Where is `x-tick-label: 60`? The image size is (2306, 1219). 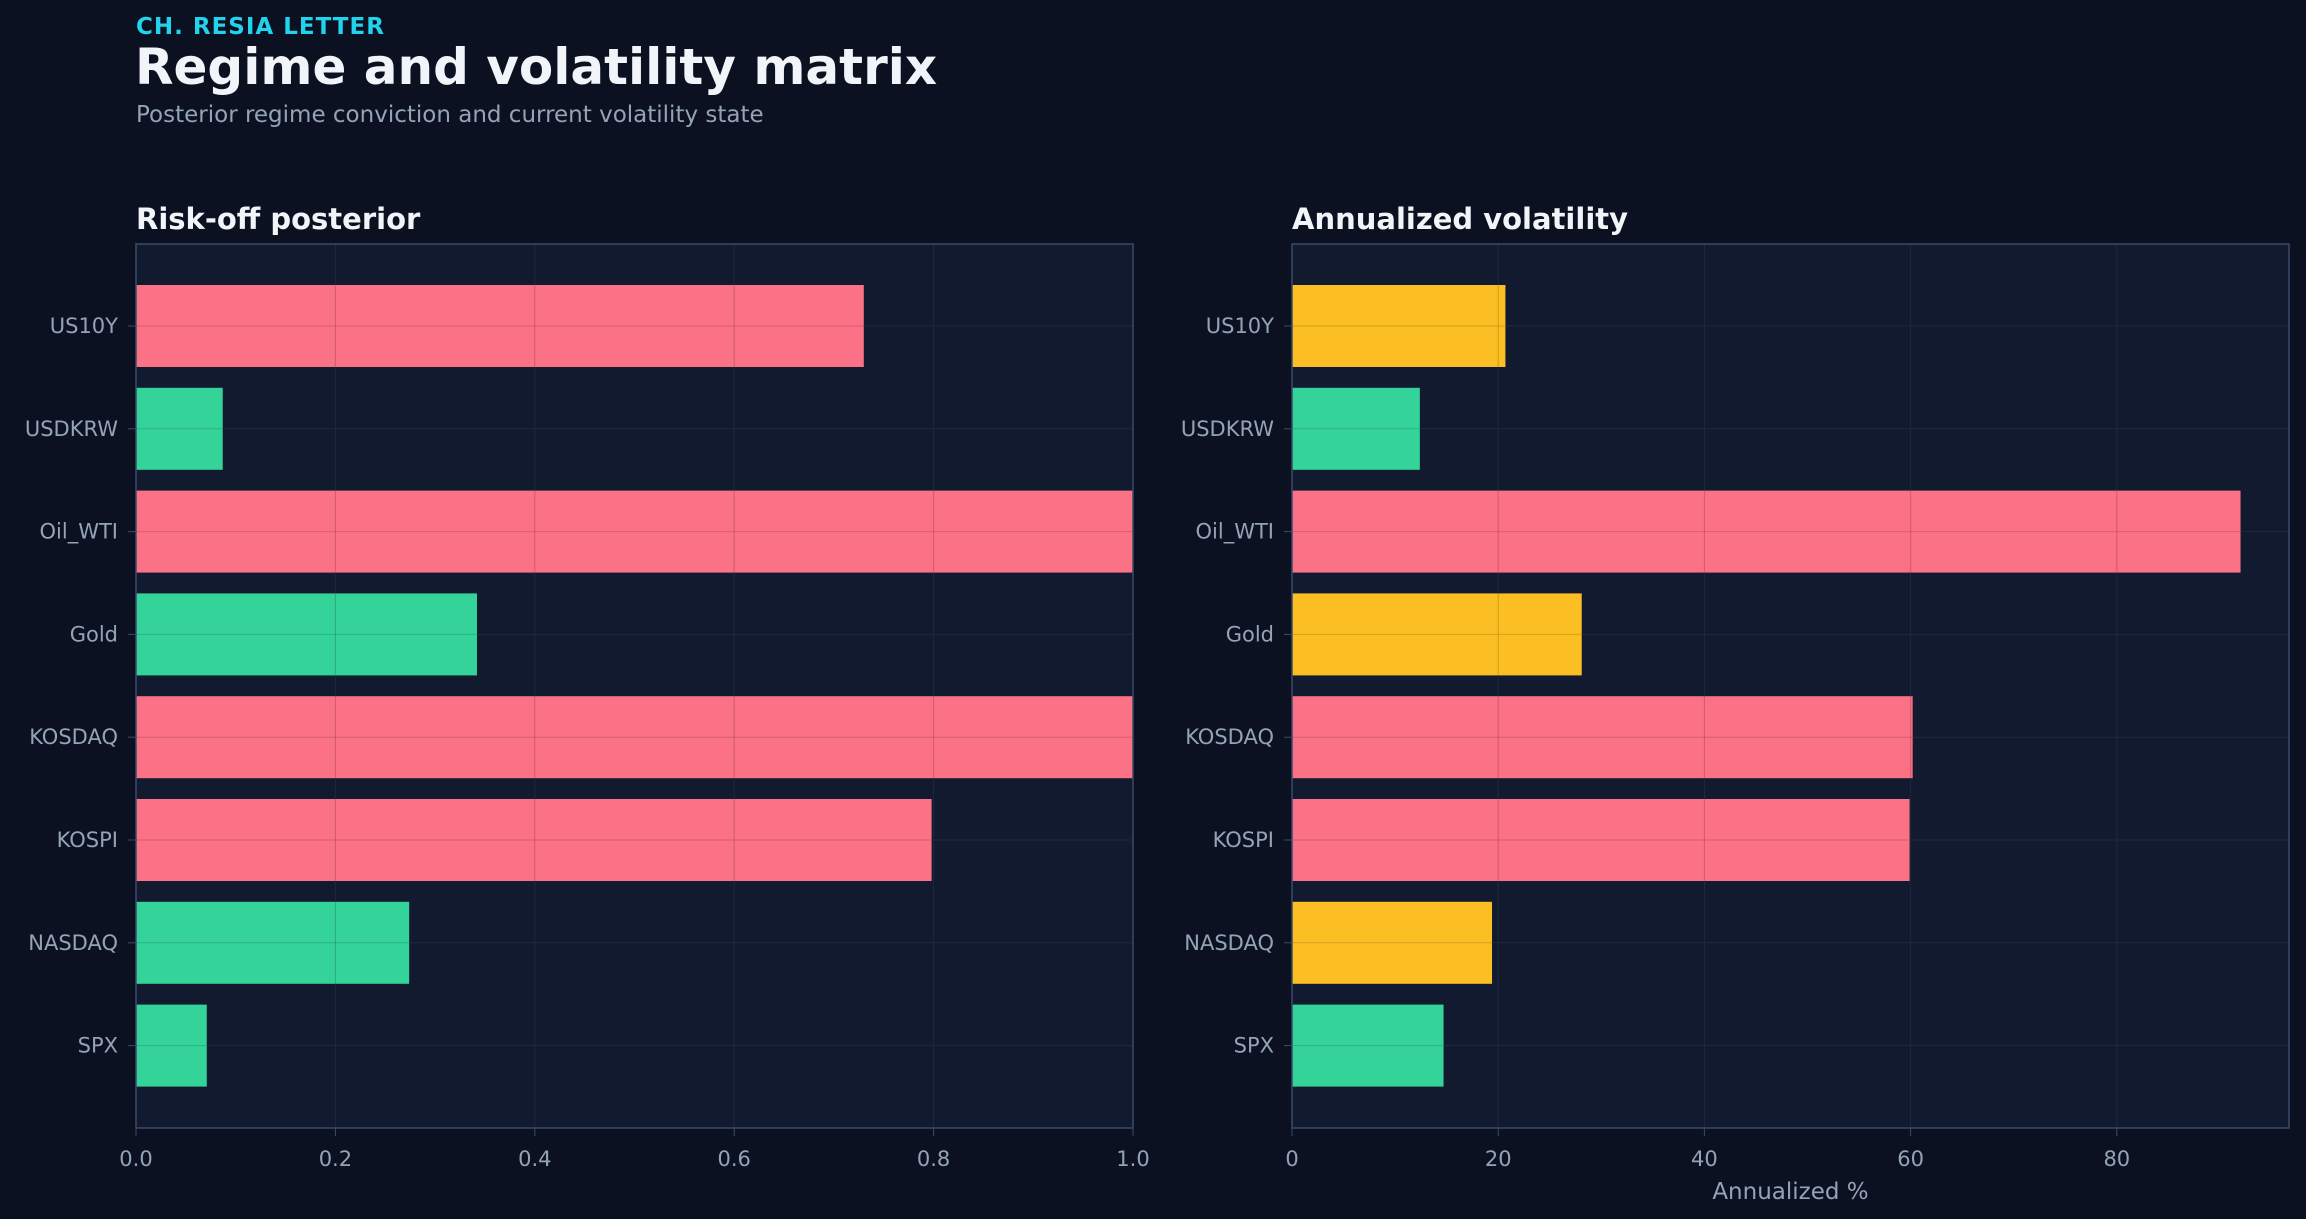
x-tick-label: 60 is located at coordinates (1910, 1159).